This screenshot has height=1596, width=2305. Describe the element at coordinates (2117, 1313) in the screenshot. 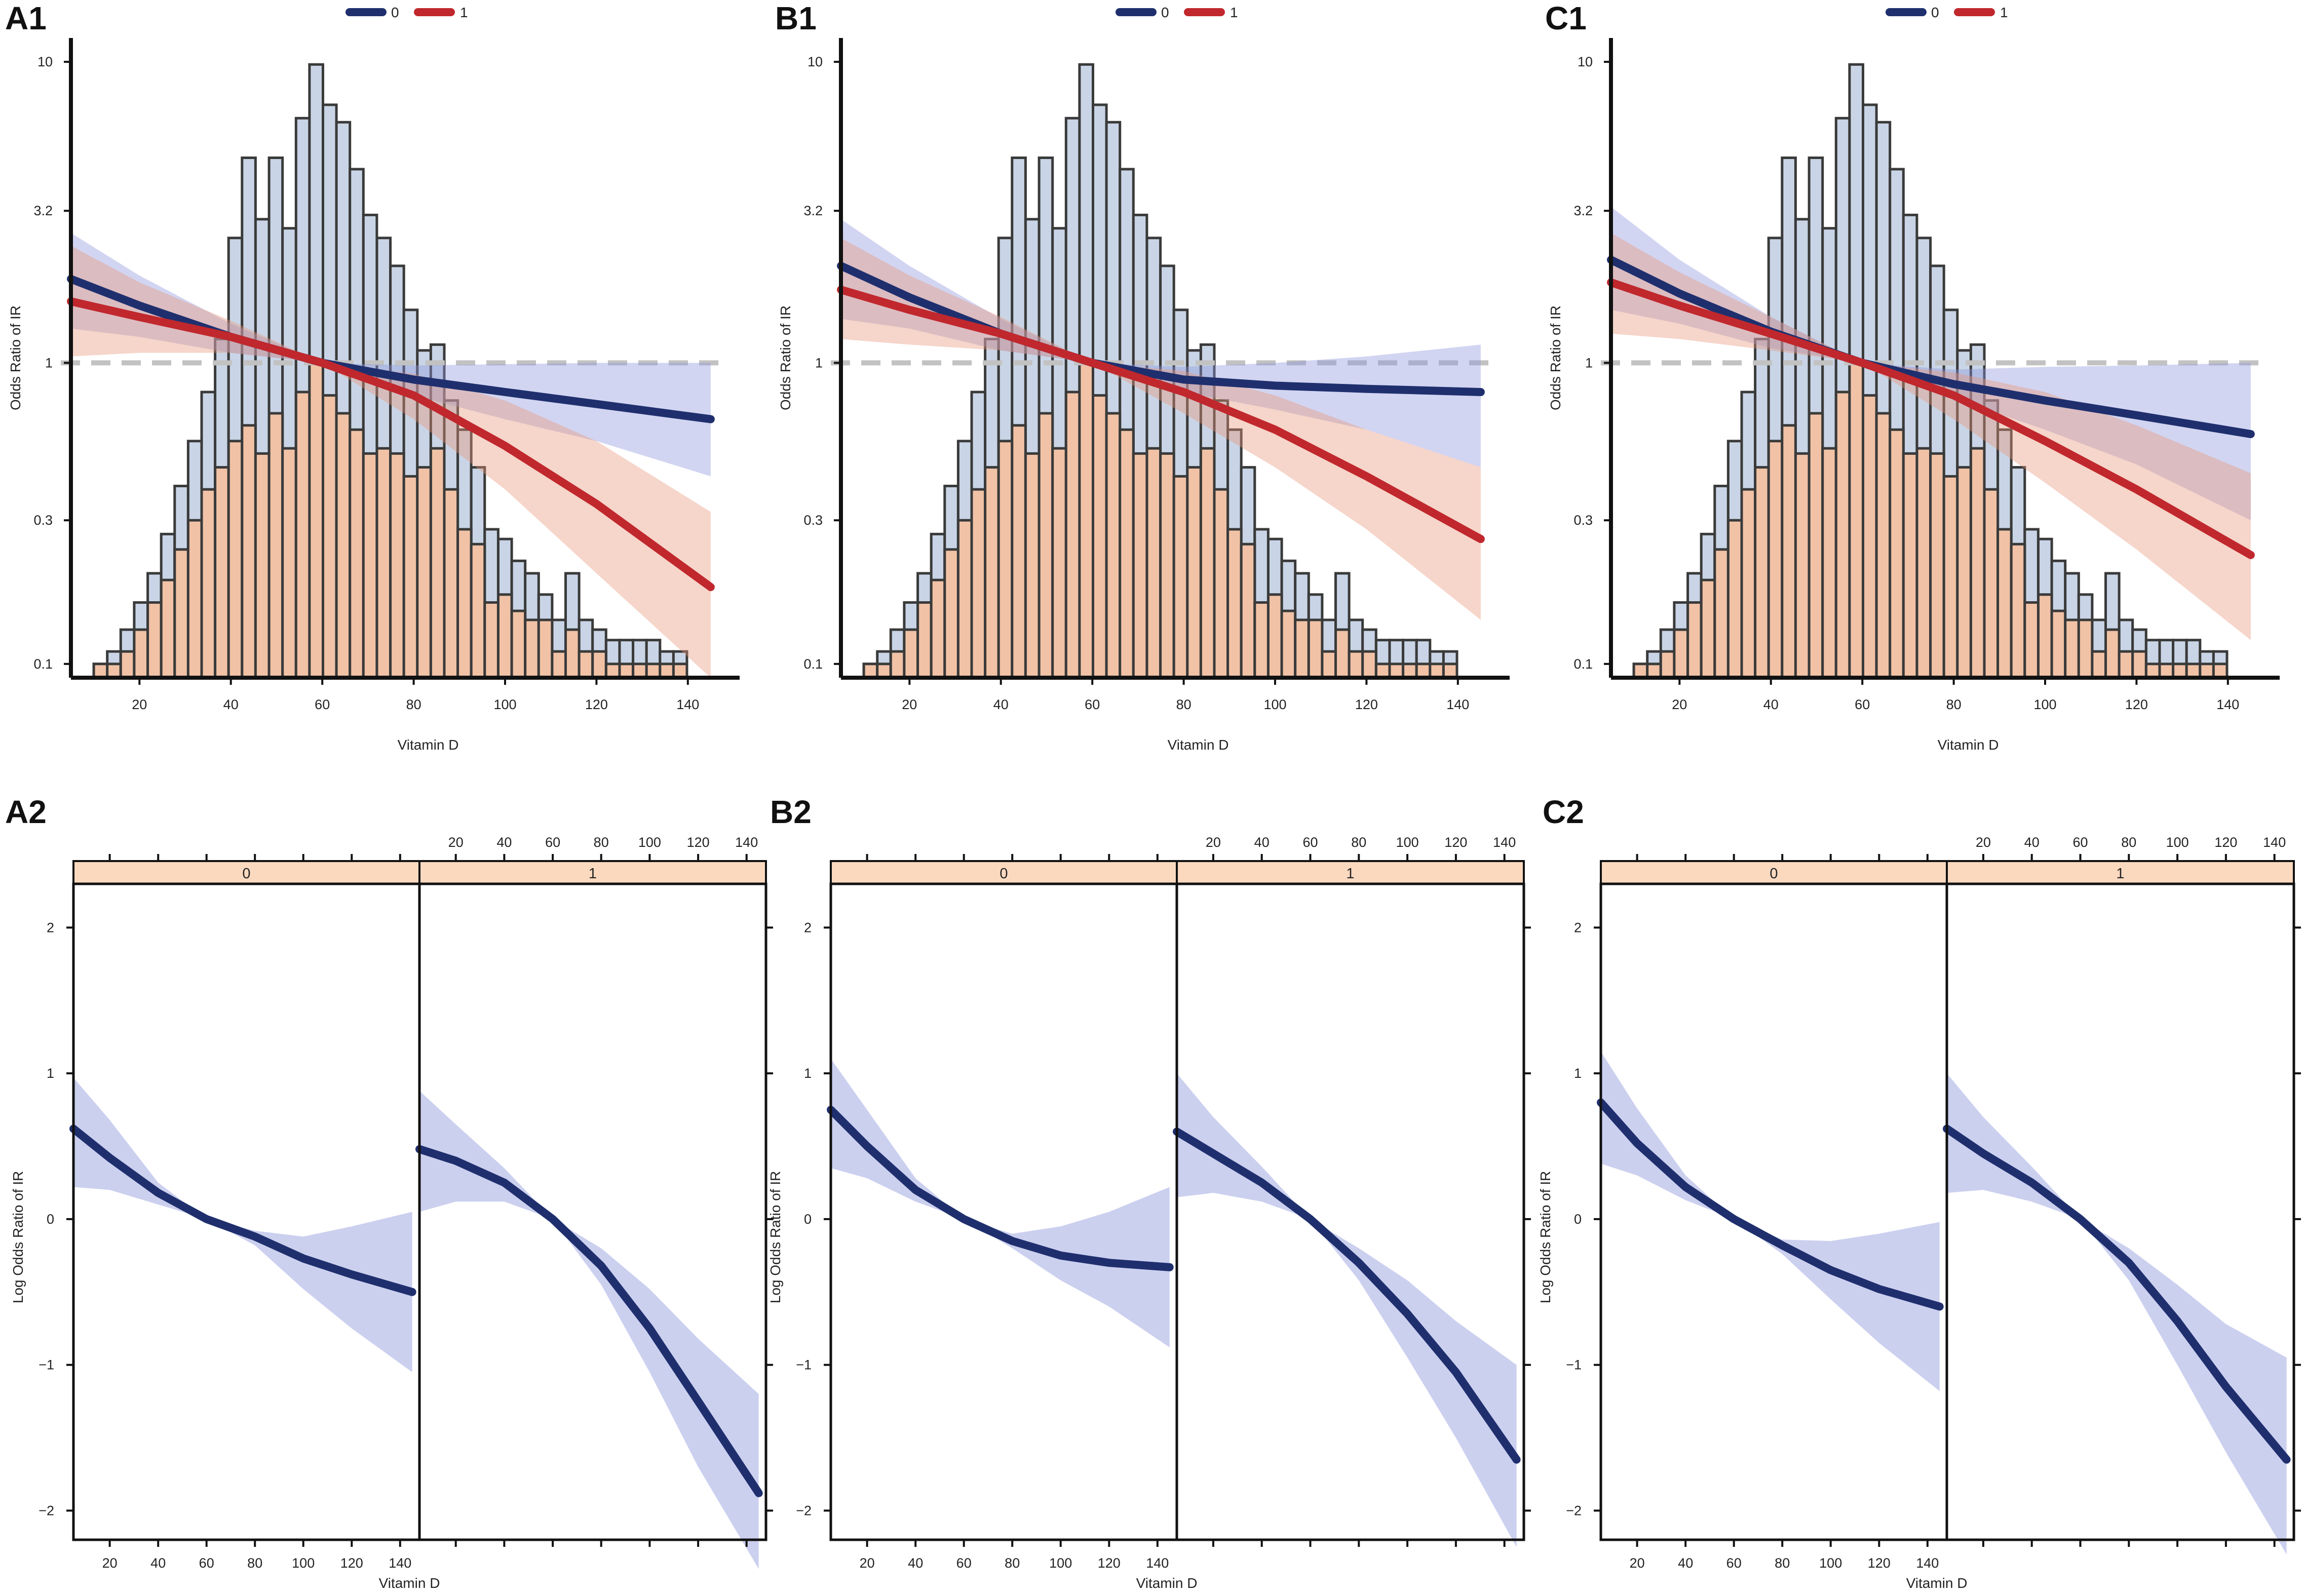

I see `ci-band` at that location.